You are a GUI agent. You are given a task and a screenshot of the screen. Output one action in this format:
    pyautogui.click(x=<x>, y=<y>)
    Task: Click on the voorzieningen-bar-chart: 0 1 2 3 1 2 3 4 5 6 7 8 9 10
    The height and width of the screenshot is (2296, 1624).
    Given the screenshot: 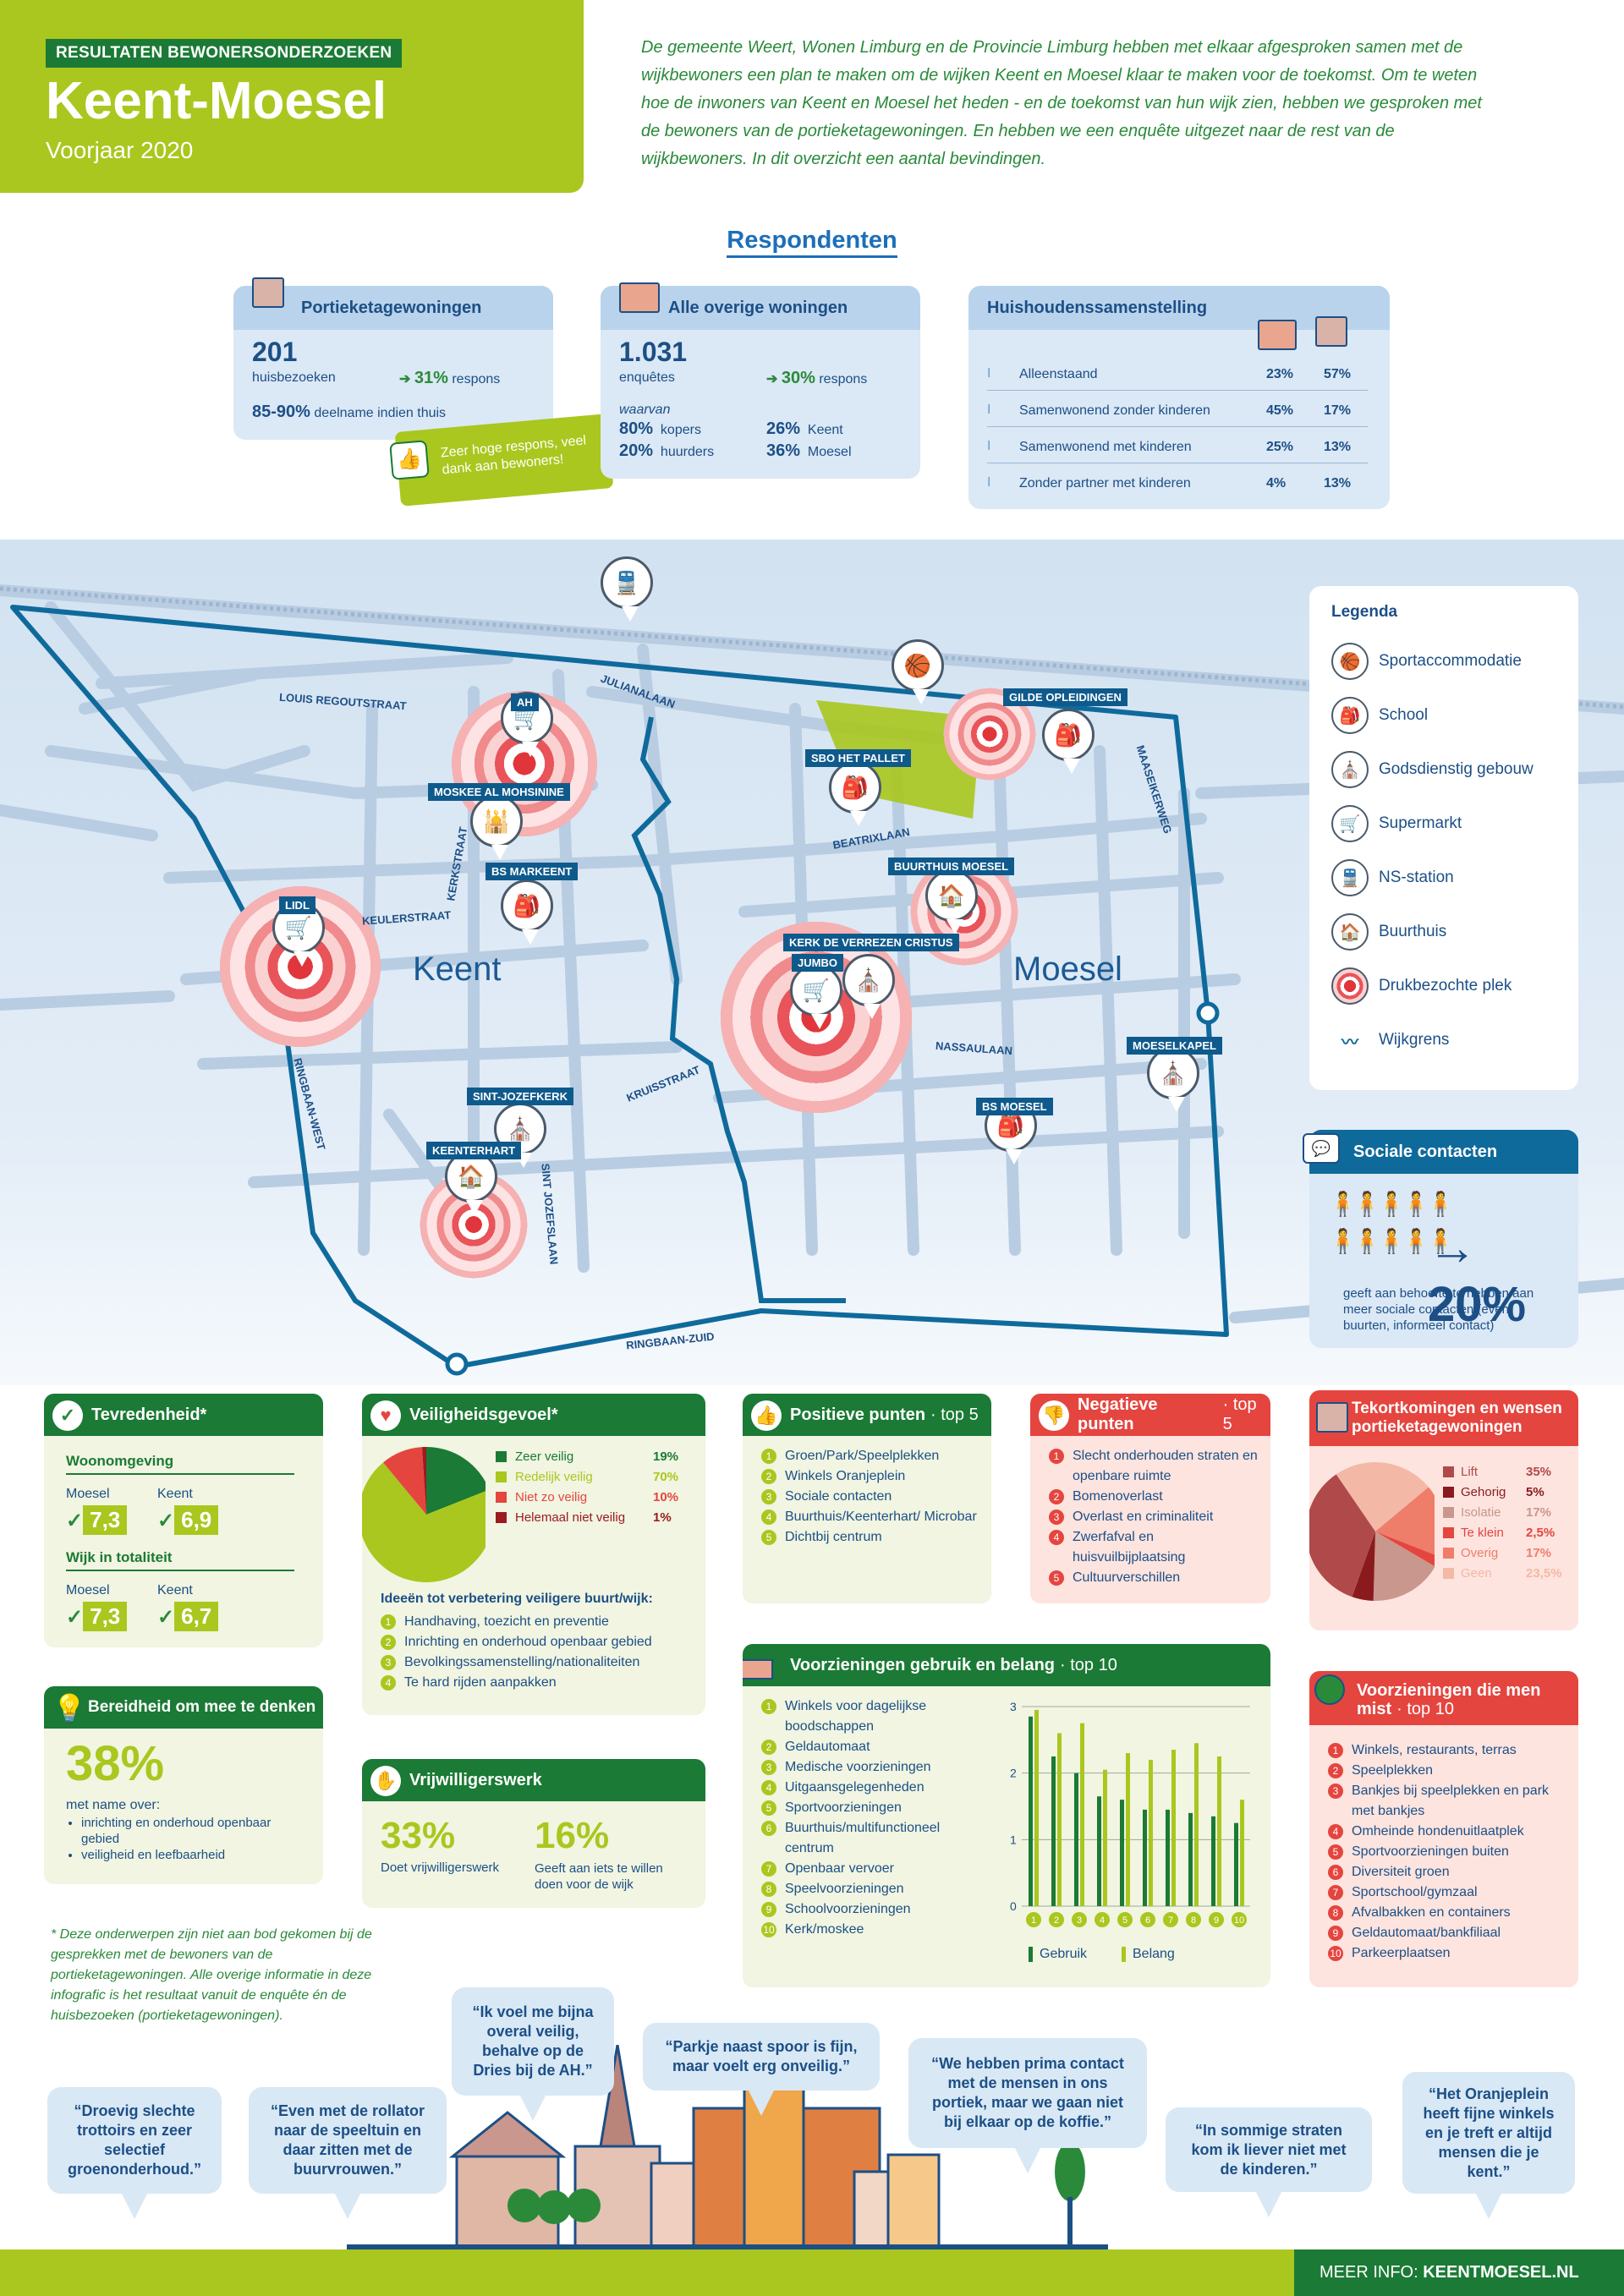 What is the action you would take?
    pyautogui.click(x=1130, y=1813)
    